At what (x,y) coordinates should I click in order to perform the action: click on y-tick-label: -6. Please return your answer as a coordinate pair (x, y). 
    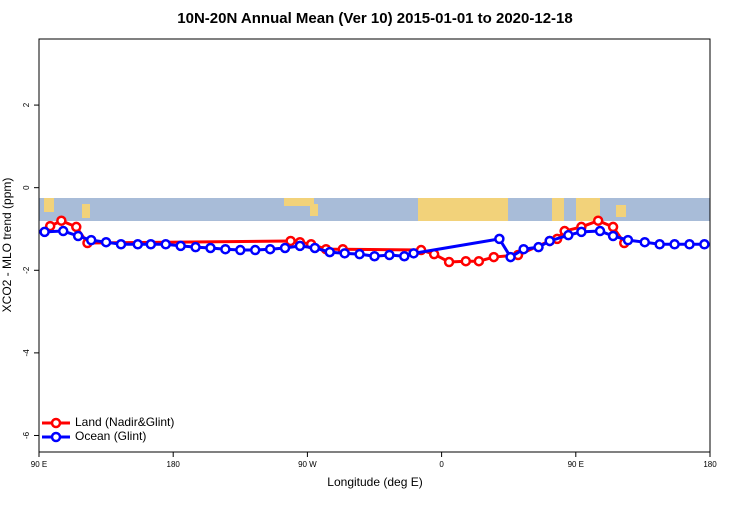
    Looking at the image, I should click on (26, 435).